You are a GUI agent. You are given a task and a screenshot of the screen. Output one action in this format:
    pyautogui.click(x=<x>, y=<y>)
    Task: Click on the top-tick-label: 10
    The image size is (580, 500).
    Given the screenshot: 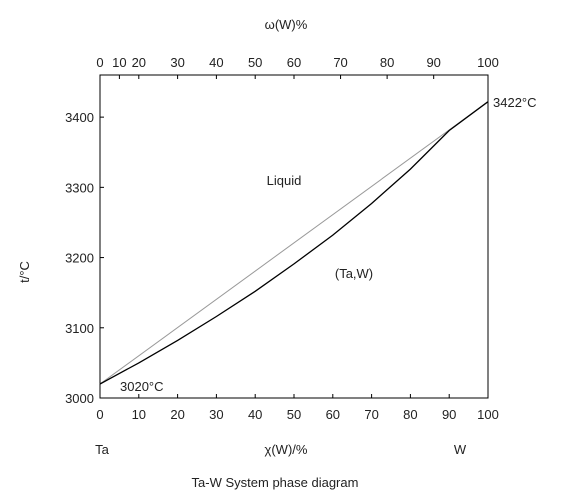 What is the action you would take?
    pyautogui.click(x=119, y=62)
    